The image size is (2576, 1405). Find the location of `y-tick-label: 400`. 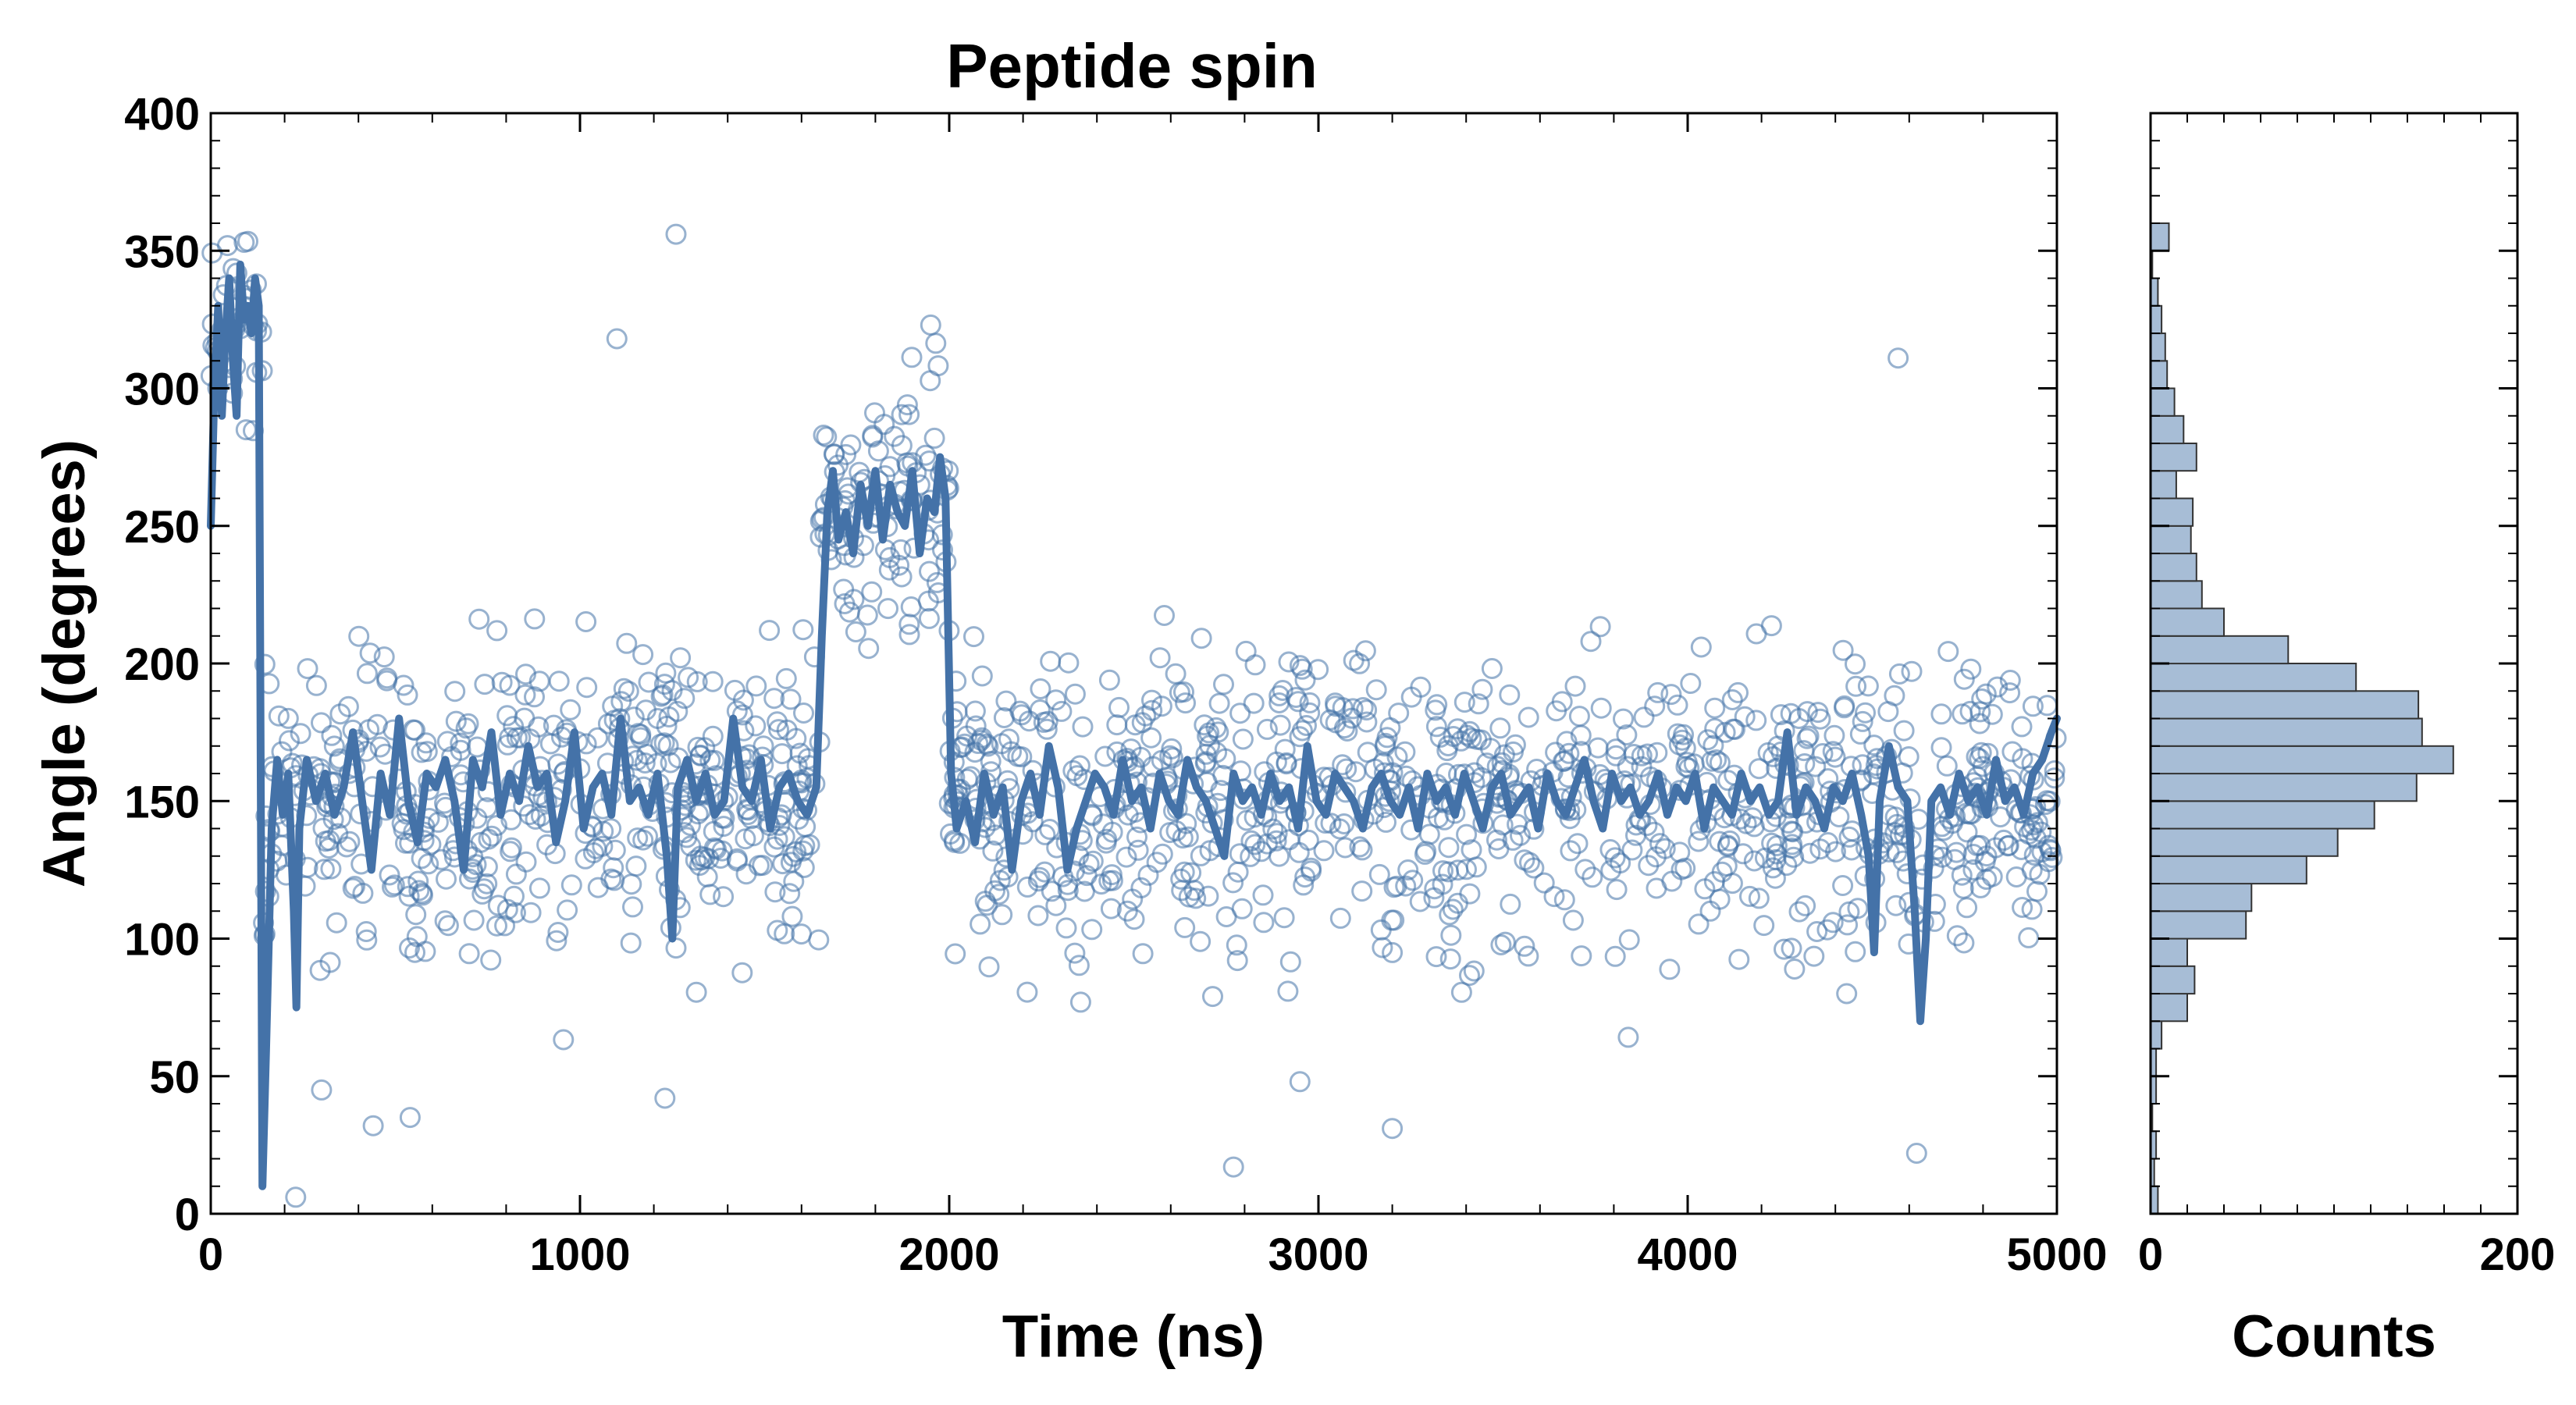

y-tick-label: 400 is located at coordinates (162, 114).